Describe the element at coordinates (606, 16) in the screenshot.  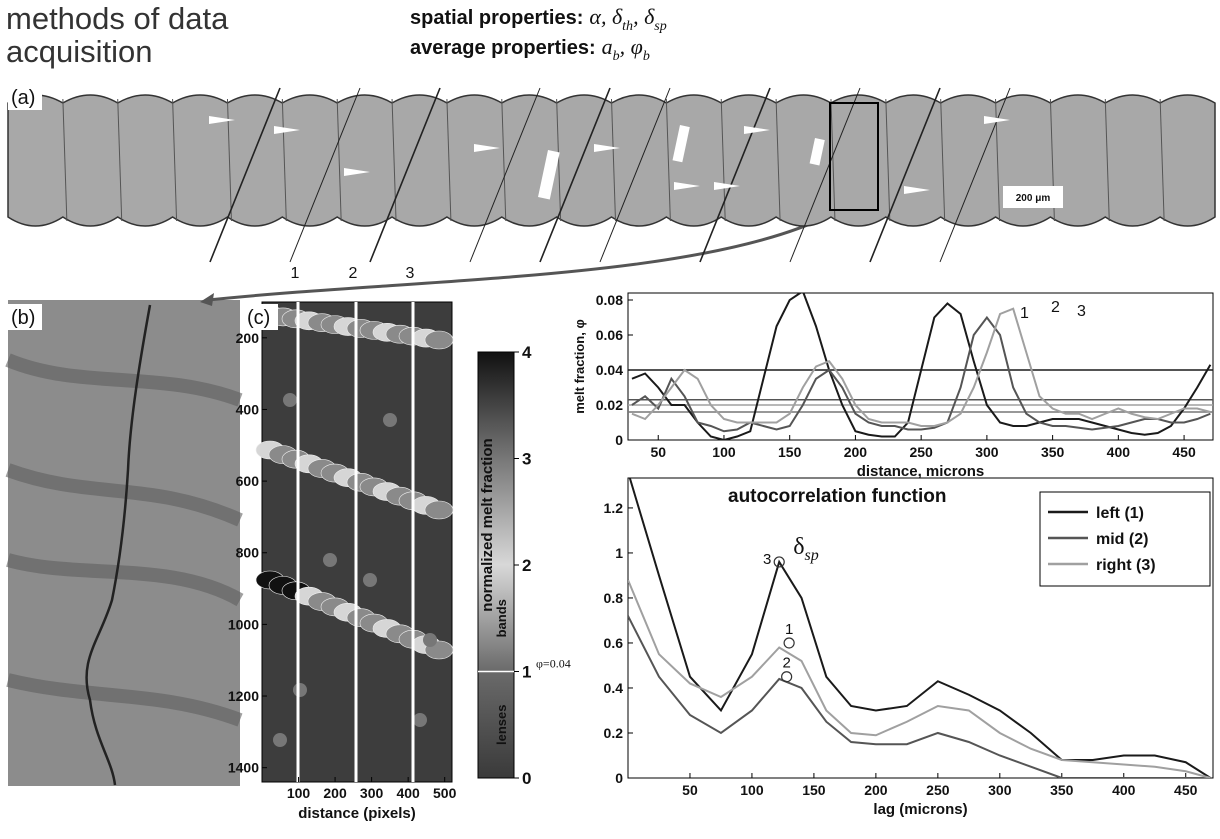
I see `symbol: α, δ` at that location.